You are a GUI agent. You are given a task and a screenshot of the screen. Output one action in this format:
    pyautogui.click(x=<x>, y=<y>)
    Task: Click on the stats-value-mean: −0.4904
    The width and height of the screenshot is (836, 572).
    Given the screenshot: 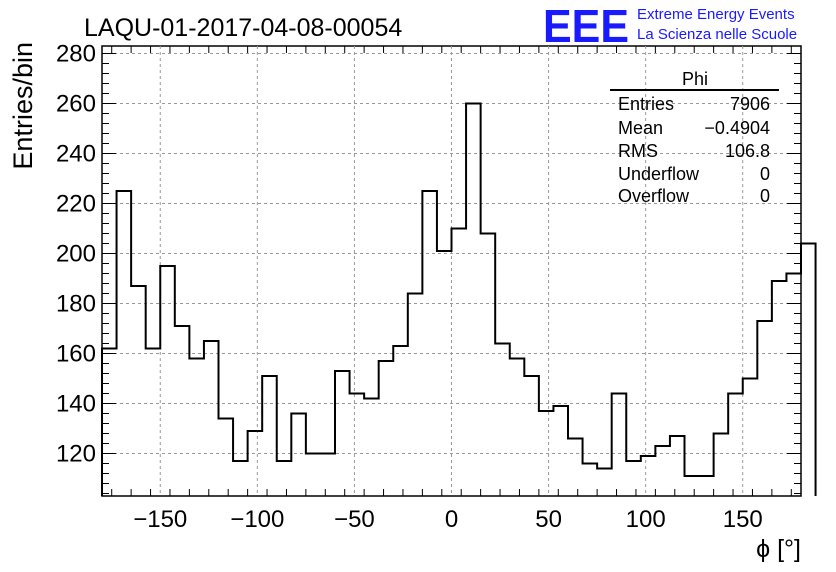 What is the action you would take?
    pyautogui.click(x=737, y=128)
    